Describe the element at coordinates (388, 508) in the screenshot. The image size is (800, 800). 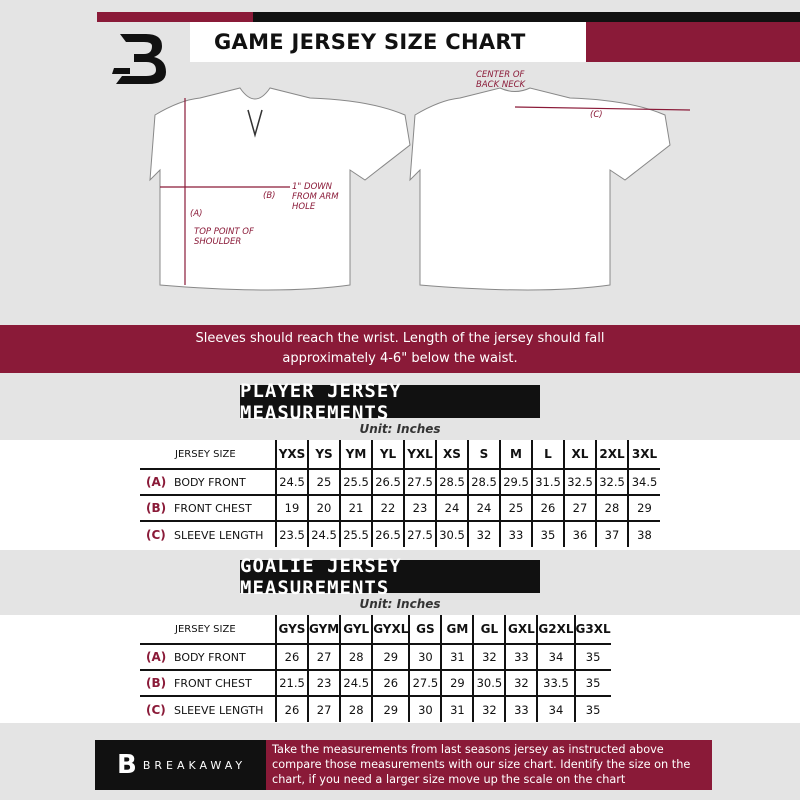
I see `measurement-cell: 22` at that location.